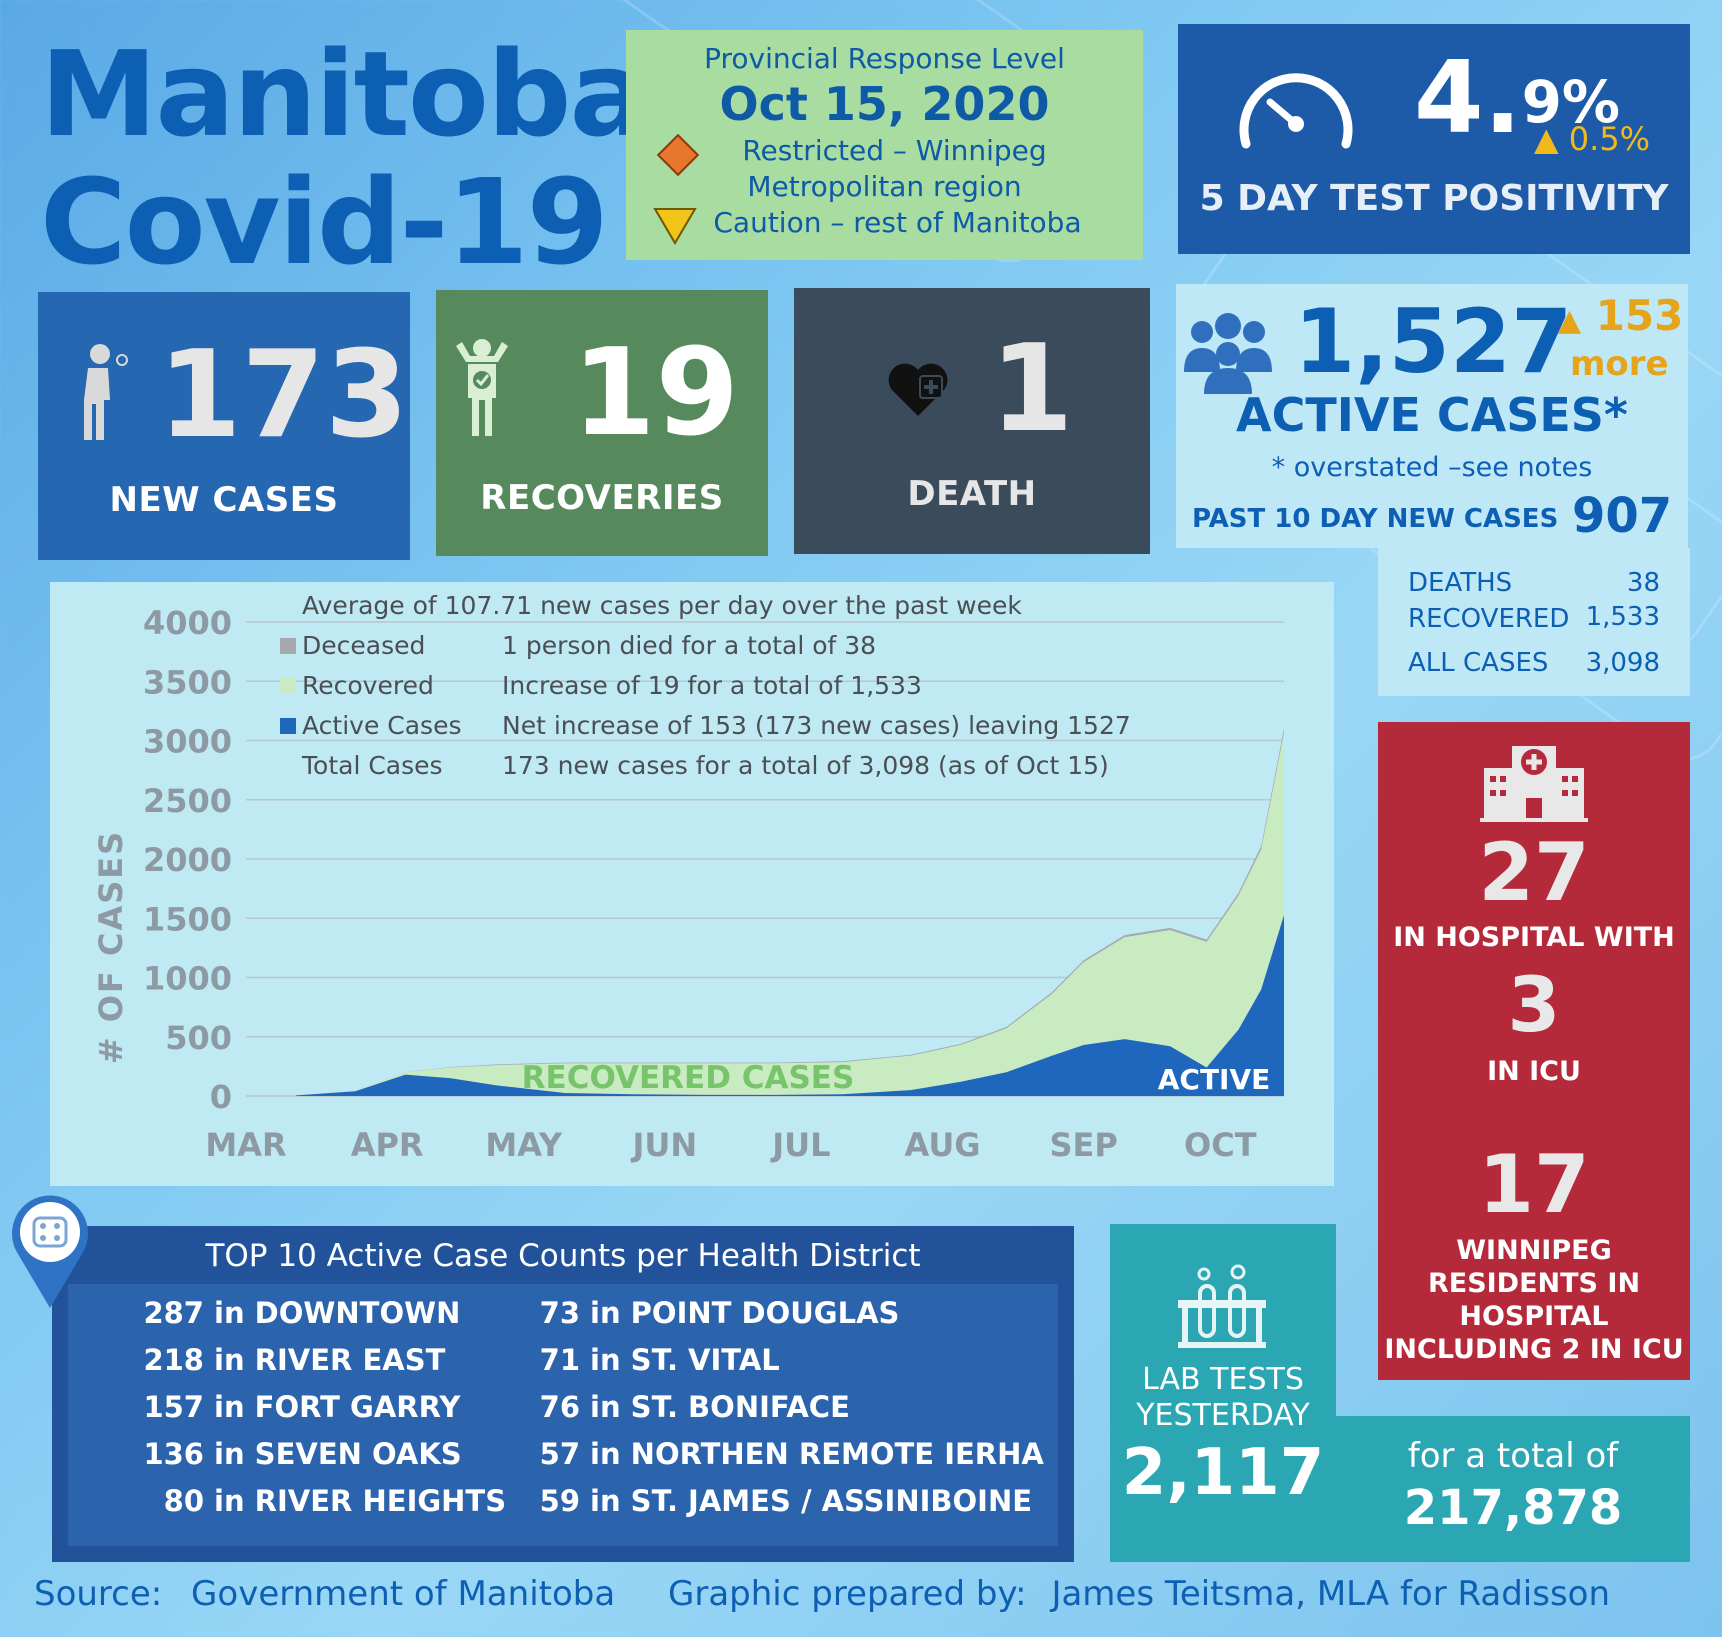 This screenshot has width=1722, height=1637. What do you see at coordinates (1643, 583) in the screenshot?
I see `deaths-total-value: 38` at bounding box center [1643, 583].